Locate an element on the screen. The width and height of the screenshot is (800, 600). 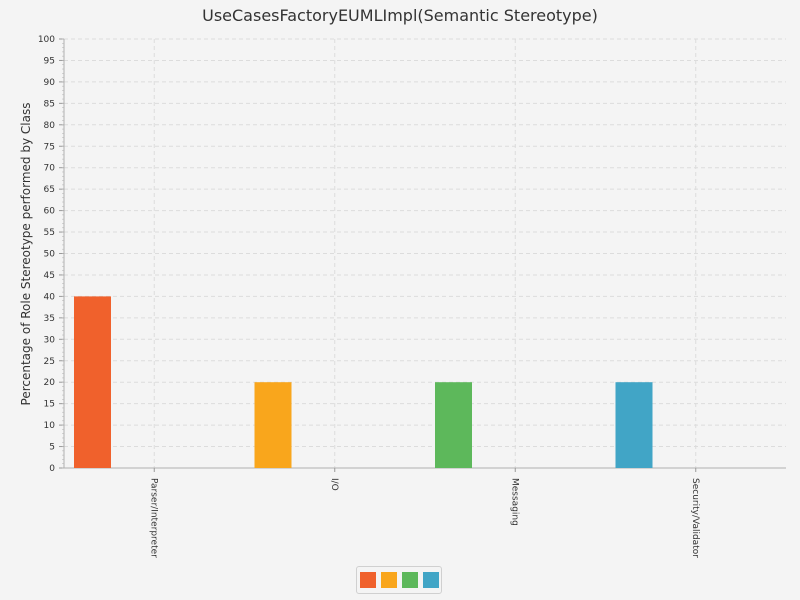
y-tick-label: 85 is located at coordinates (49, 104).